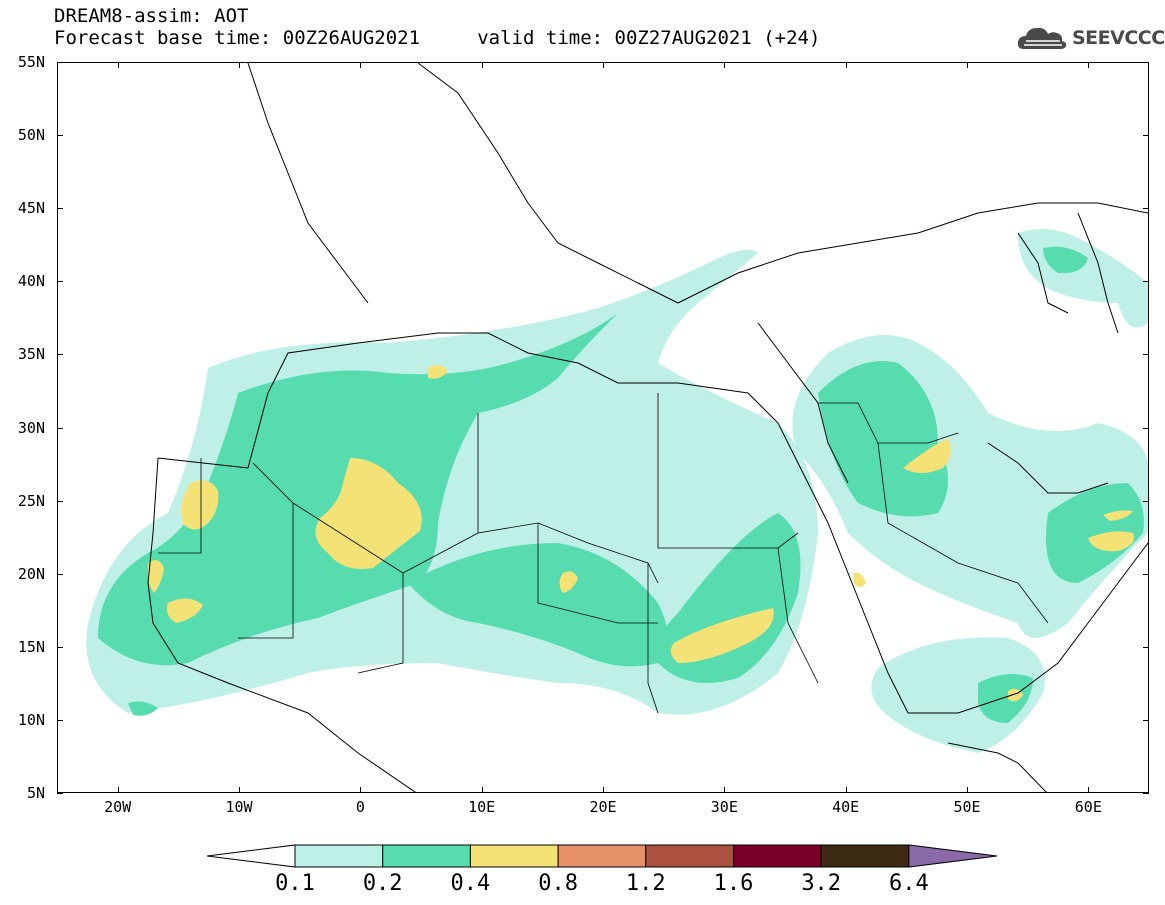 The width and height of the screenshot is (1165, 905). I want to click on latitude-label: 10N, so click(31, 719).